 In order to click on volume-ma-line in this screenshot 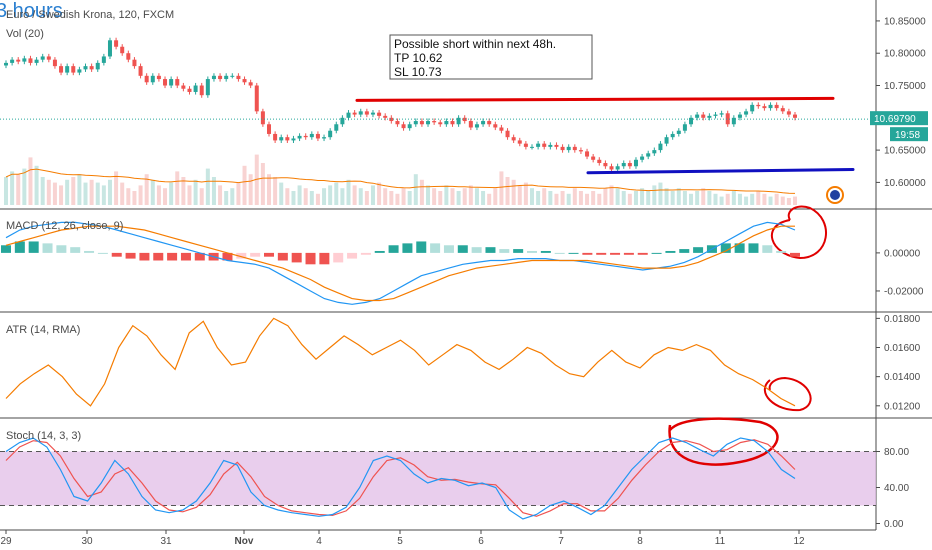, I will do `click(400, 181)`.